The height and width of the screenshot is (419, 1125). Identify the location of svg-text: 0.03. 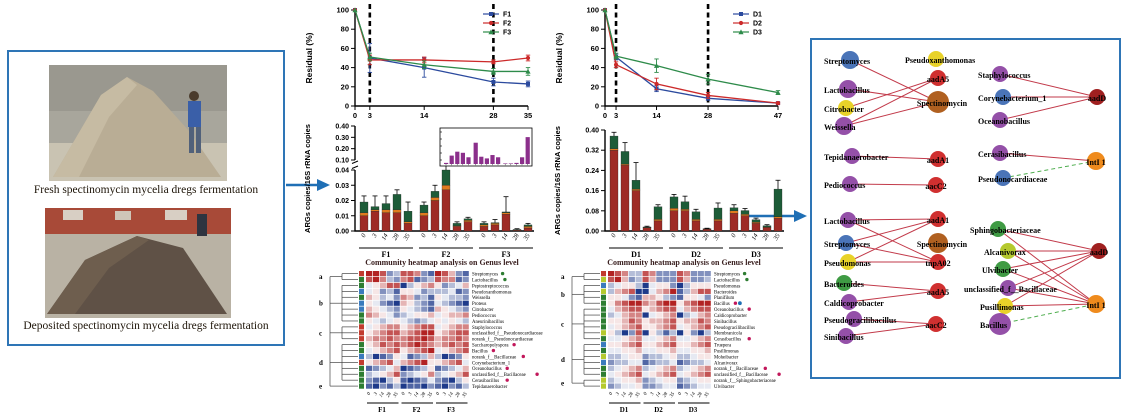
(342, 186).